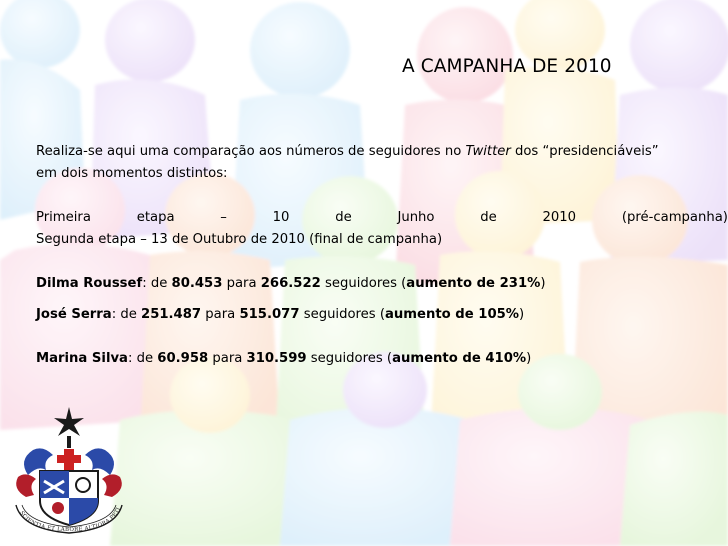 The image size is (728, 546). What do you see at coordinates (65, 469) in the screenshot?
I see `university-coat-of-arms-icon: SCIENTIA ET LABORE ALTIORA PETIMUS` at bounding box center [65, 469].